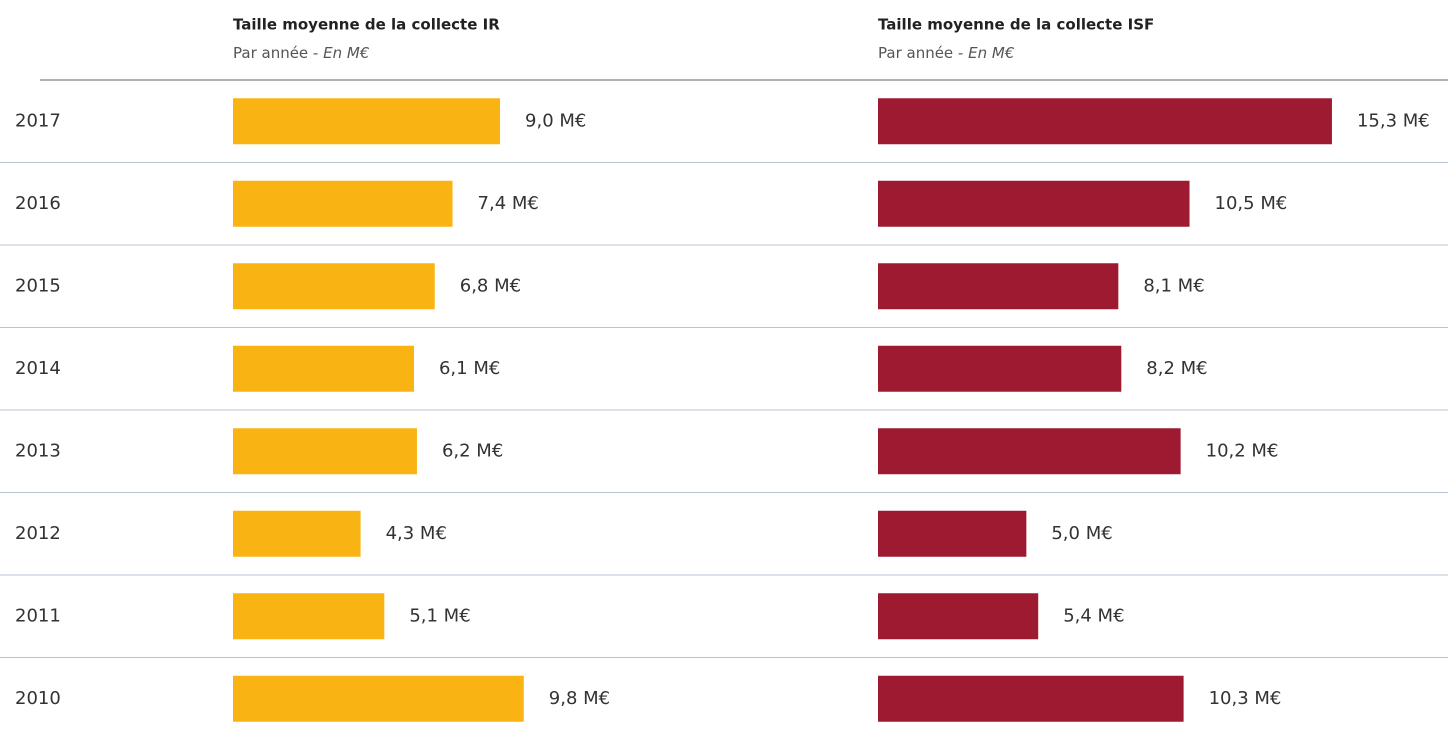 The width and height of the screenshot is (1448, 735). I want to click on value-label: 6,8 M€, so click(490, 285).